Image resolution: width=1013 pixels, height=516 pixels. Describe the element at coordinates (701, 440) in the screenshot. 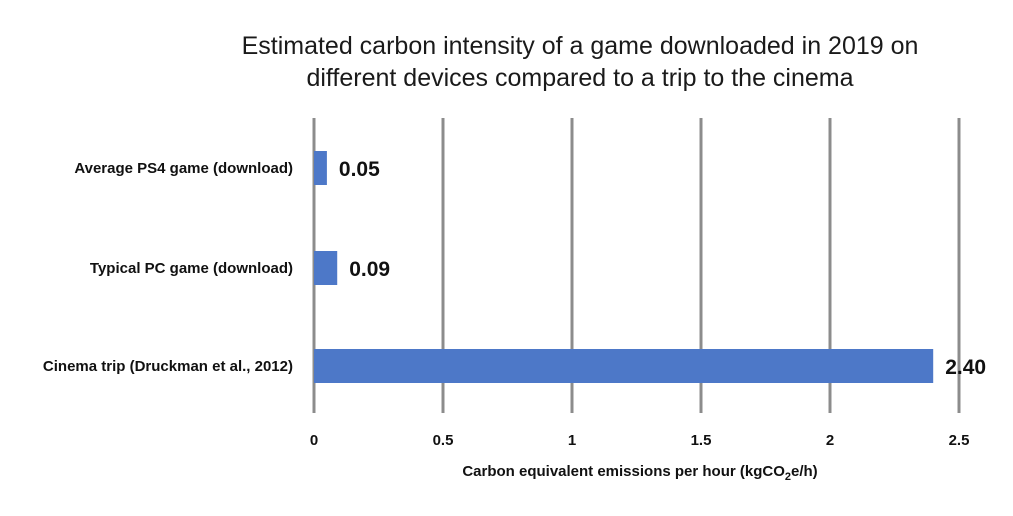

I see `x-tick-label-3: 1.5` at that location.